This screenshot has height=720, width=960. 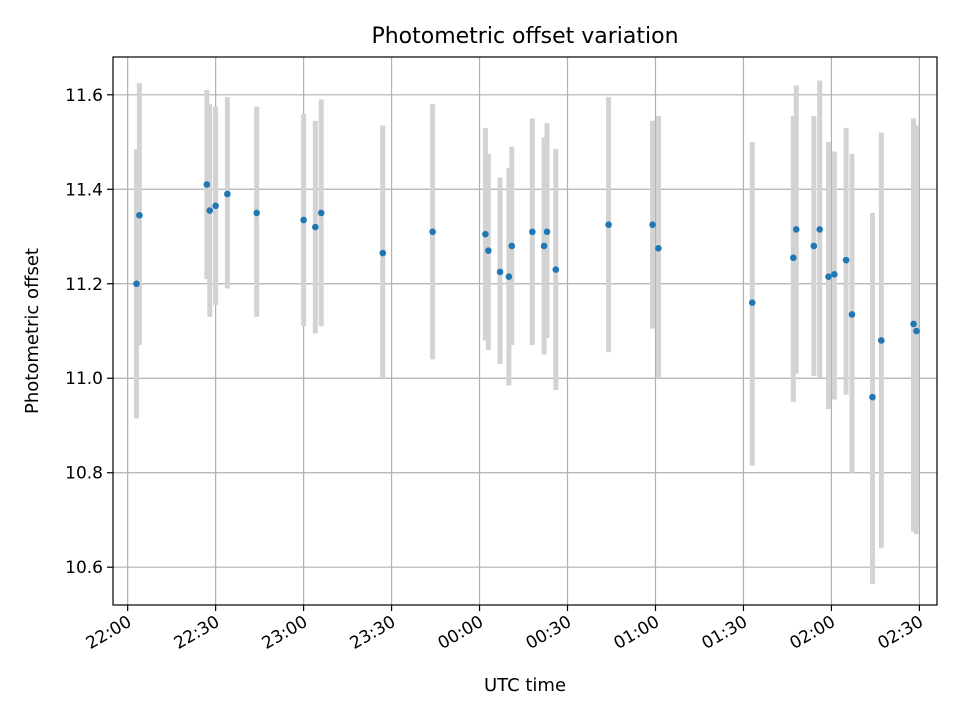 What do you see at coordinates (84, 379) in the screenshot?
I see `y-tick-label: 11.0` at bounding box center [84, 379].